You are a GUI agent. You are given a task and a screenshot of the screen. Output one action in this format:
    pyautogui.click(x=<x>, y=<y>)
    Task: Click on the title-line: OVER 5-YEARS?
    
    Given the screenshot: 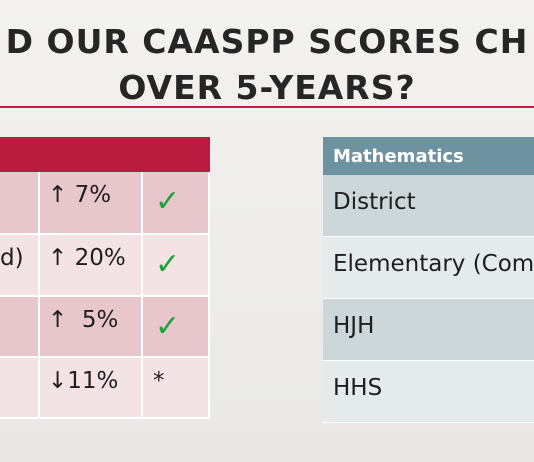 What is the action you would take?
    pyautogui.click(x=267, y=87)
    